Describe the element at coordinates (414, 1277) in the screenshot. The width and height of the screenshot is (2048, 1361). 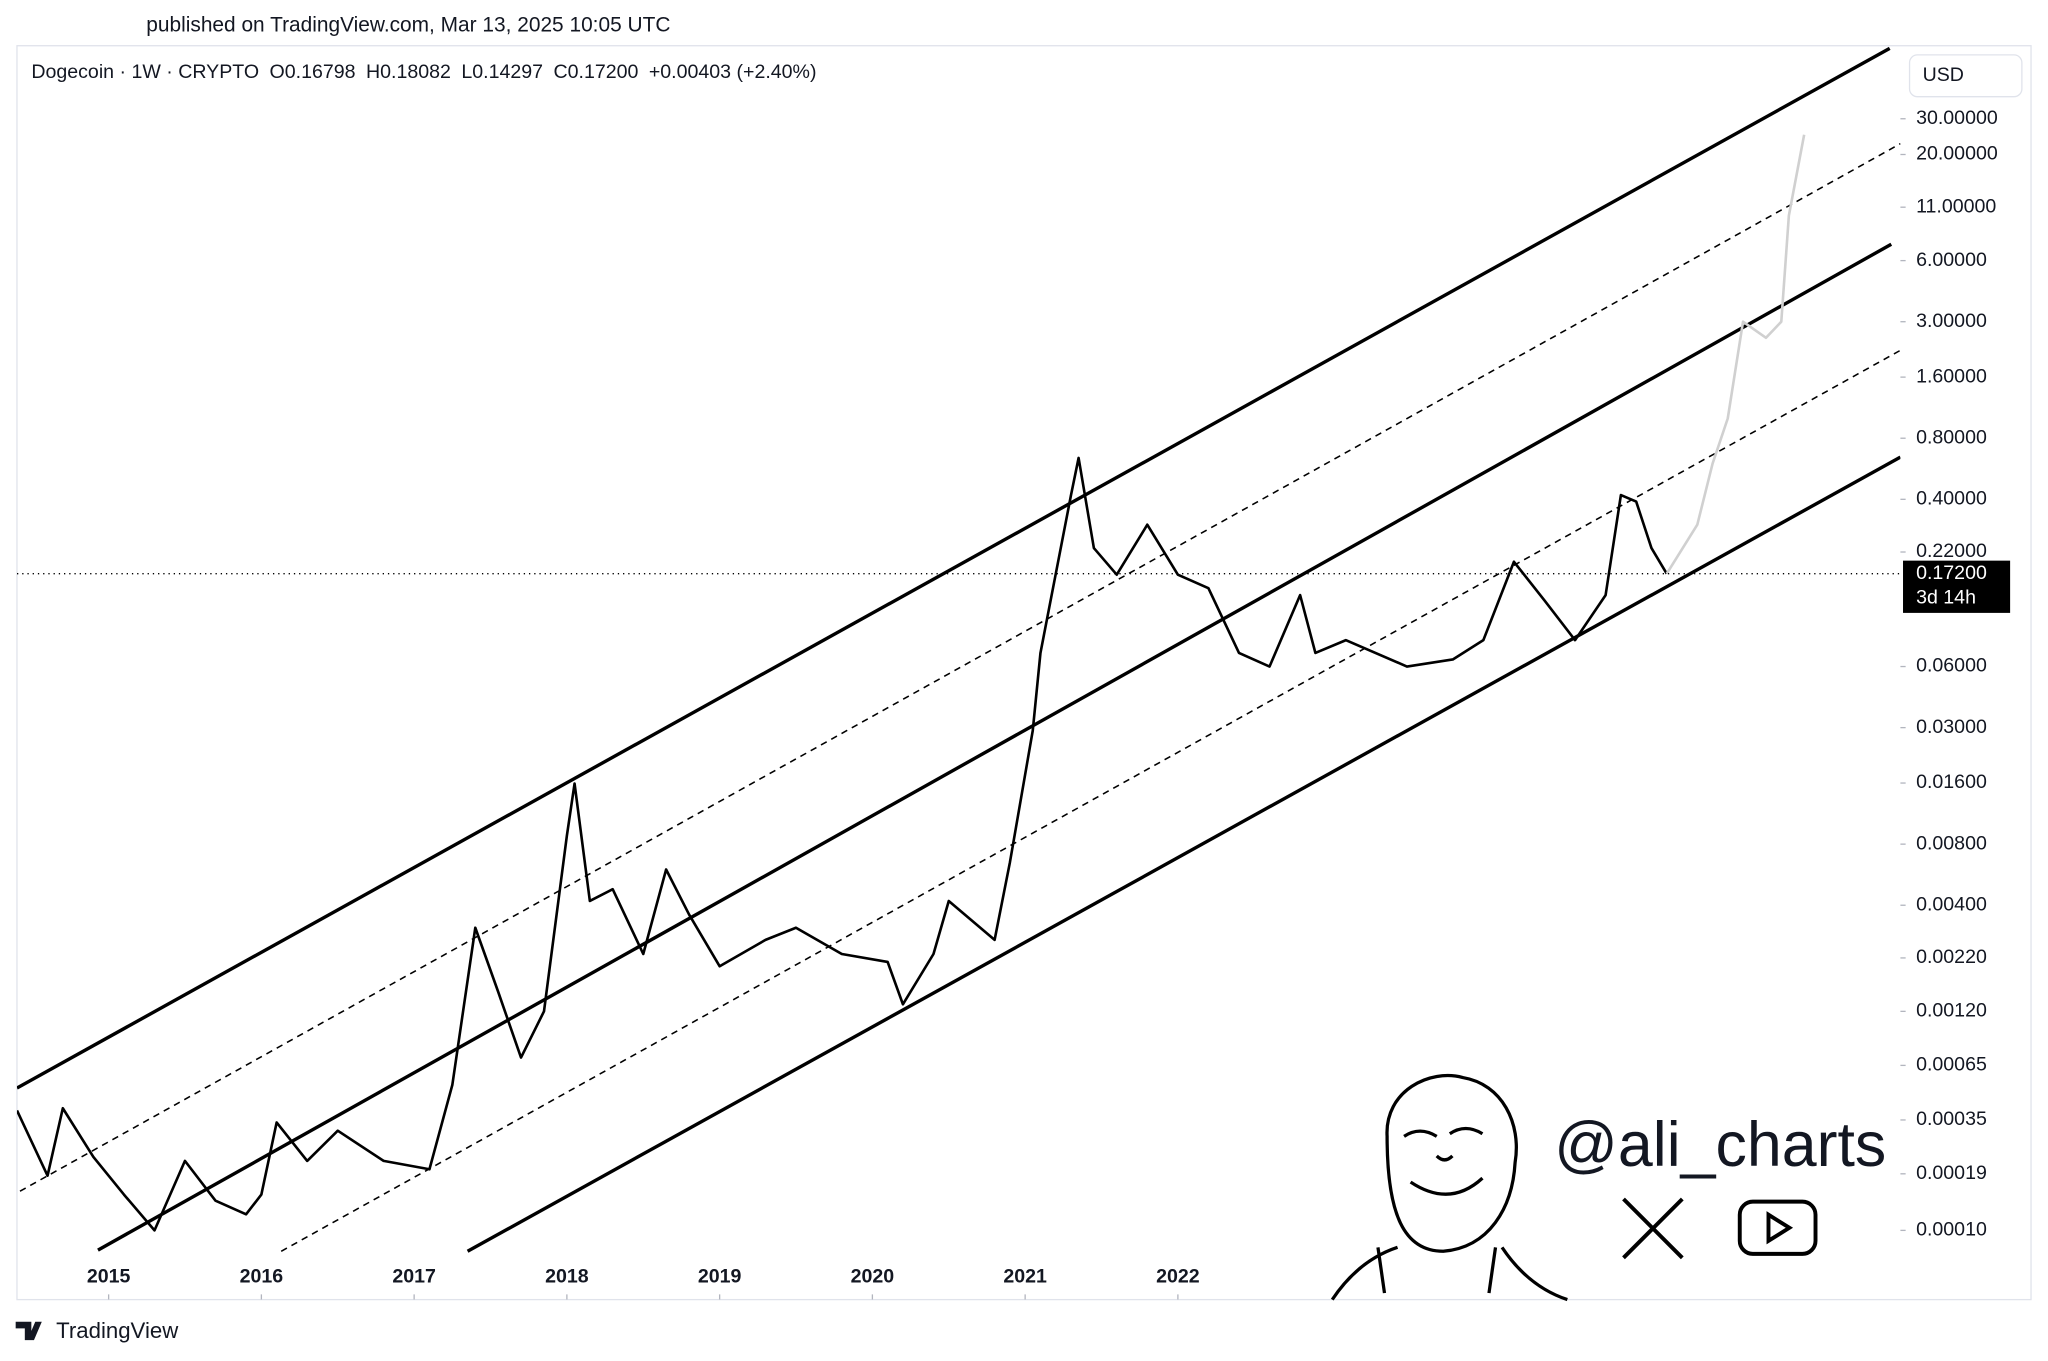
I see `x-tick-label: 2017` at that location.